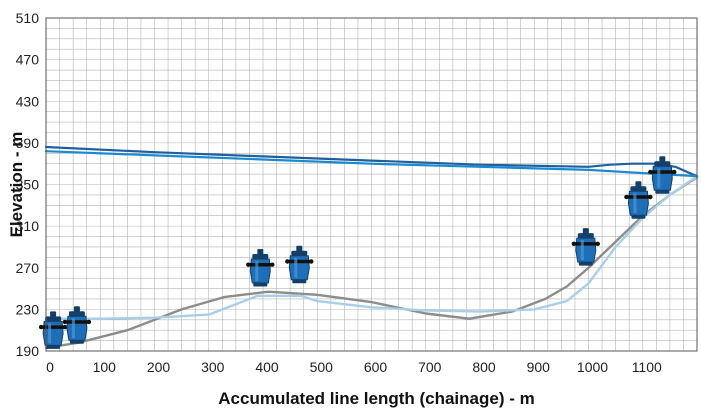 This screenshot has width=701, height=412. Describe the element at coordinates (28, 226) in the screenshot. I see `y-tick-label: 310` at that location.